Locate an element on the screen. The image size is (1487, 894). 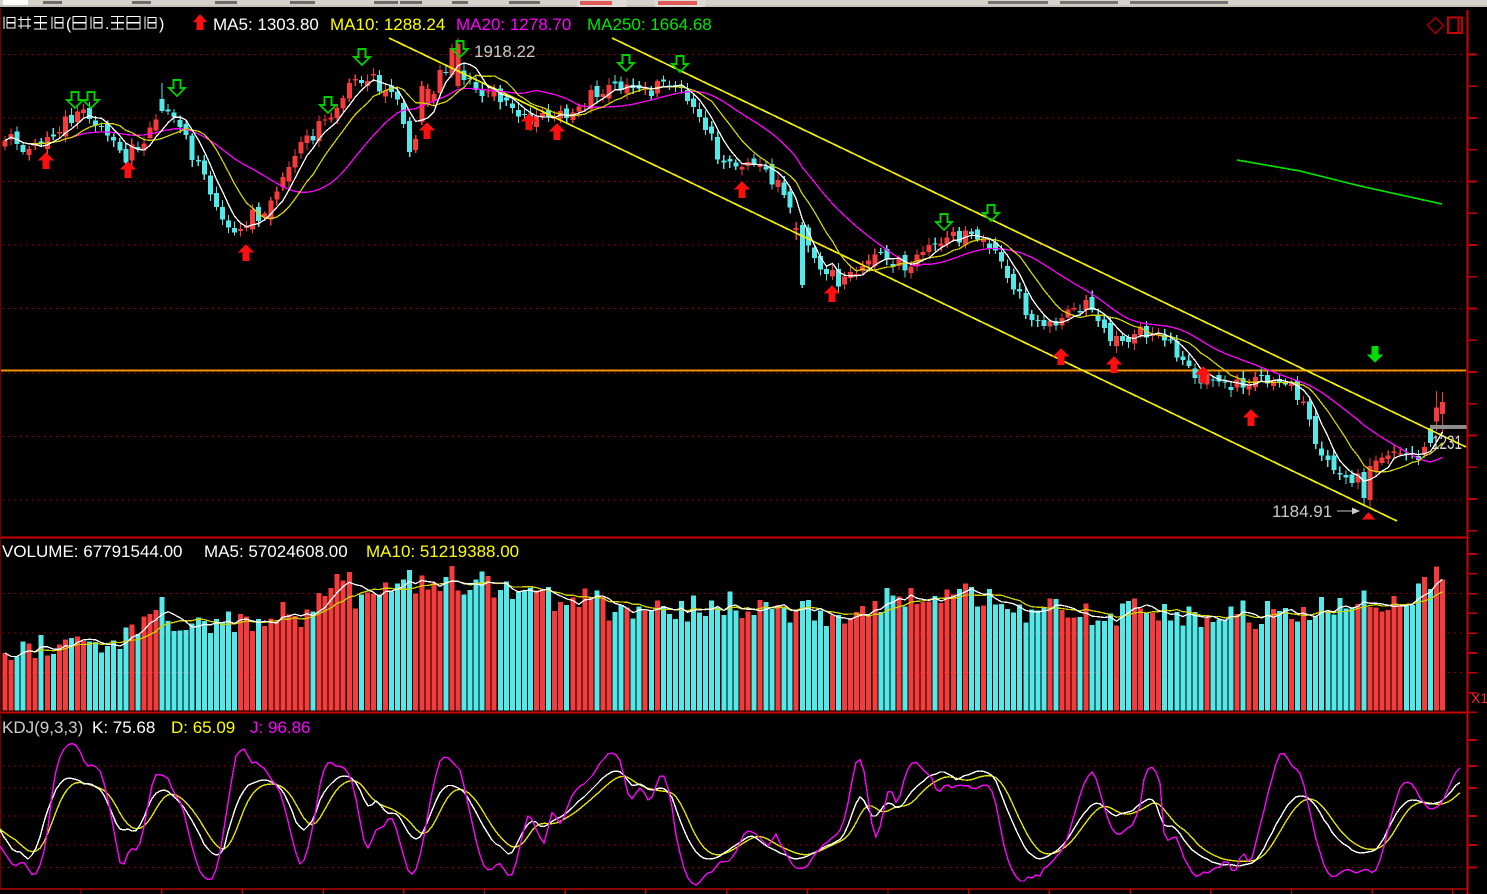
svg-text: MA5: 57024608.00 is located at coordinates (276, 551).